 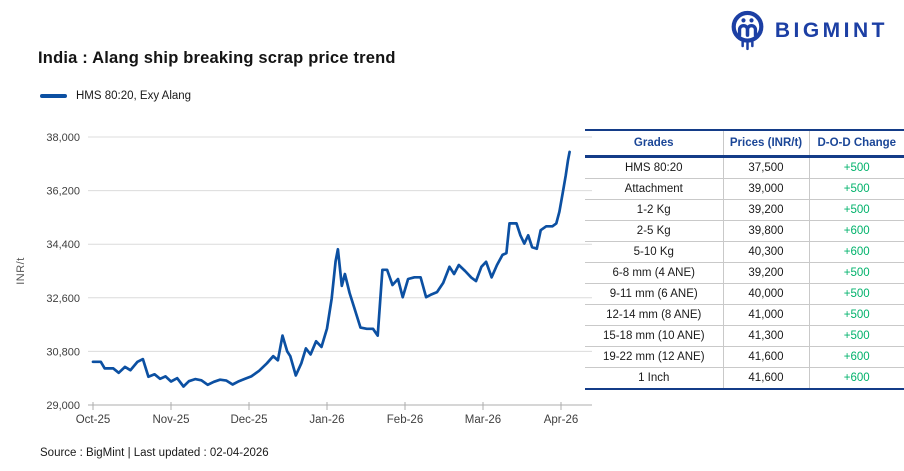 I want to click on price-cell: 40,300, so click(x=766, y=252).